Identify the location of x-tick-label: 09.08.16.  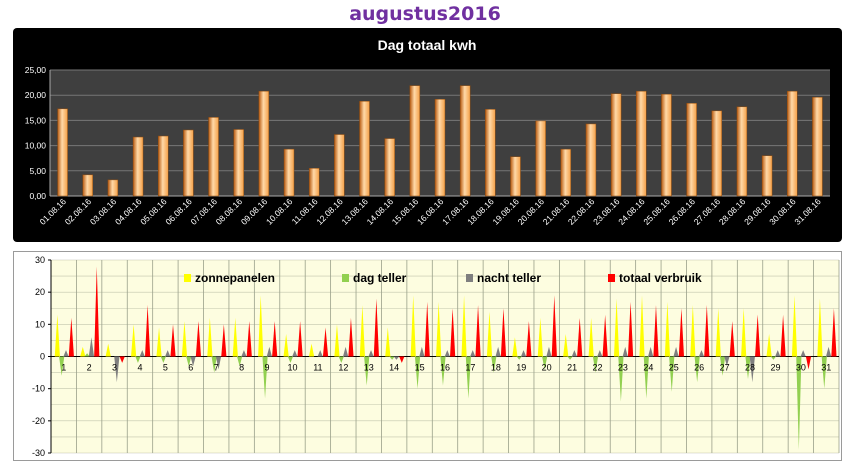
(254, 211).